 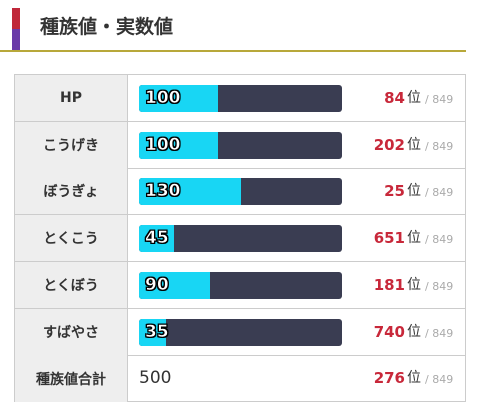 I want to click on stat-label: こうげき, so click(x=71, y=144).